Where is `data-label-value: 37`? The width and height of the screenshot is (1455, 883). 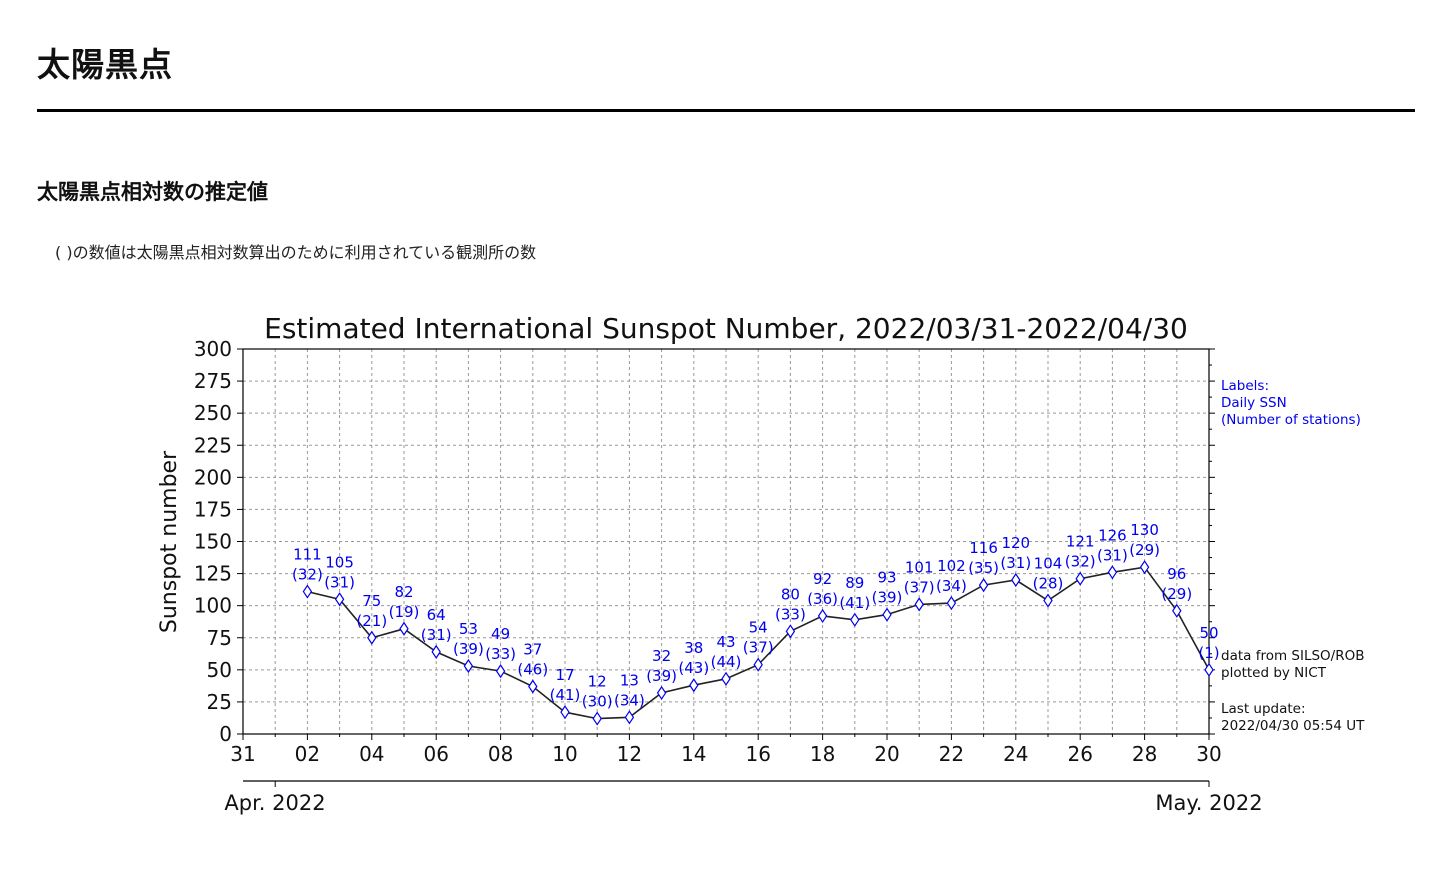
data-label-value: 37 is located at coordinates (532, 650).